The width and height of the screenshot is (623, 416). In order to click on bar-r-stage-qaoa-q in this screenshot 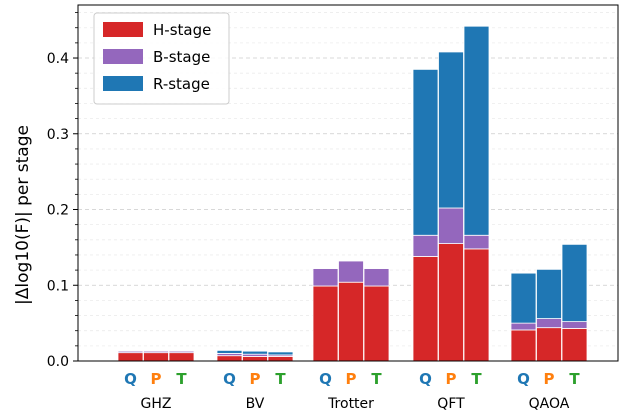, I will do `click(523, 298)`.